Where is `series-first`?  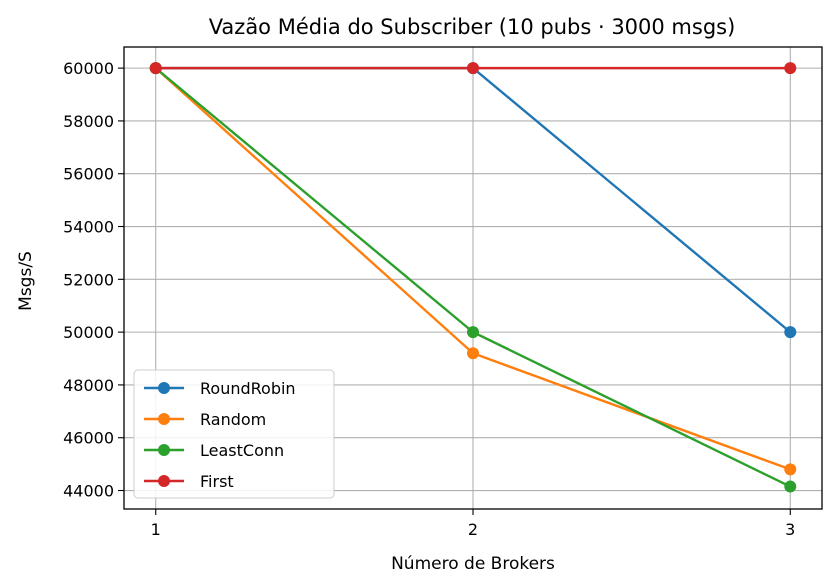
series-first is located at coordinates (473, 68).